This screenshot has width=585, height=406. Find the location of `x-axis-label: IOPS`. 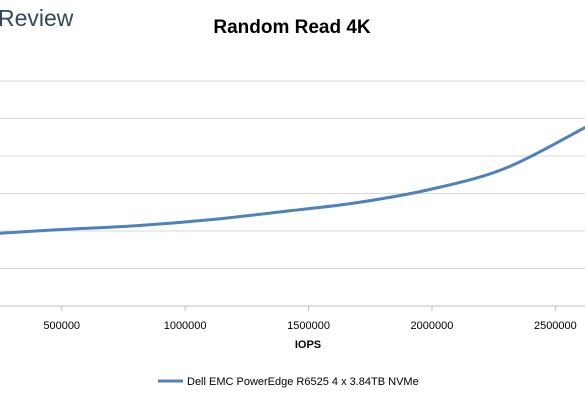

x-axis-label: IOPS is located at coordinates (308, 345).